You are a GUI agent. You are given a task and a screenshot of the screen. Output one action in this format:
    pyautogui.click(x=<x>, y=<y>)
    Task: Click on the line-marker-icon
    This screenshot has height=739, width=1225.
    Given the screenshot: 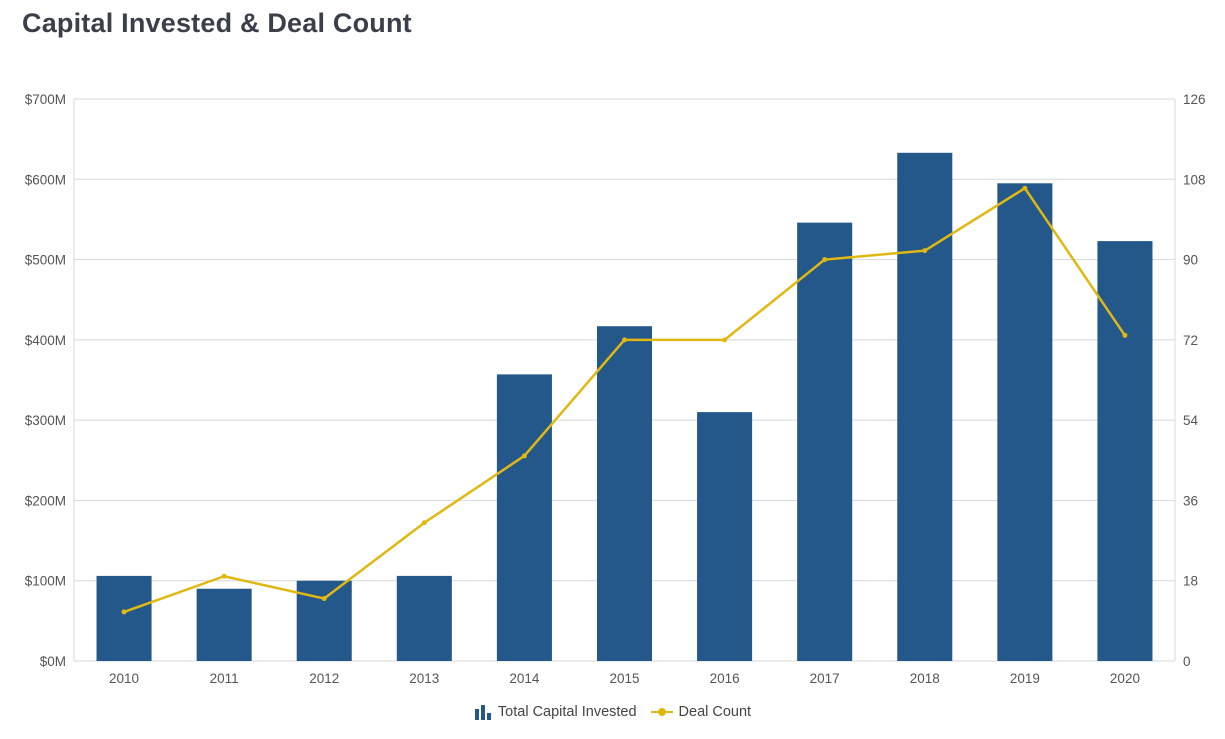 What is the action you would take?
    pyautogui.click(x=661, y=712)
    